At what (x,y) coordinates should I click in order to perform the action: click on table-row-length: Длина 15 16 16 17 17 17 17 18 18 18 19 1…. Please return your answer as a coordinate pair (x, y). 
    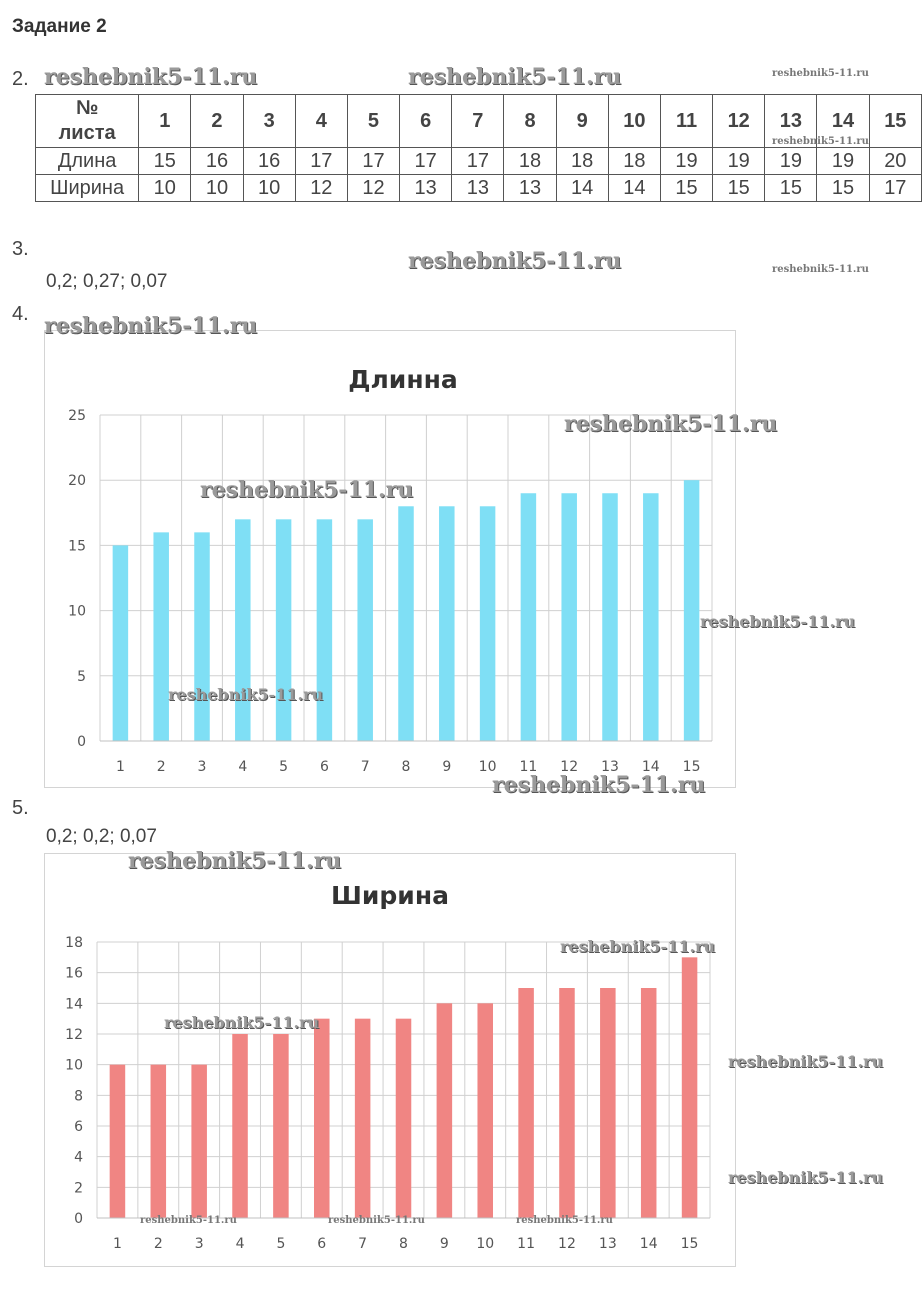
    Looking at the image, I should click on (478, 161).